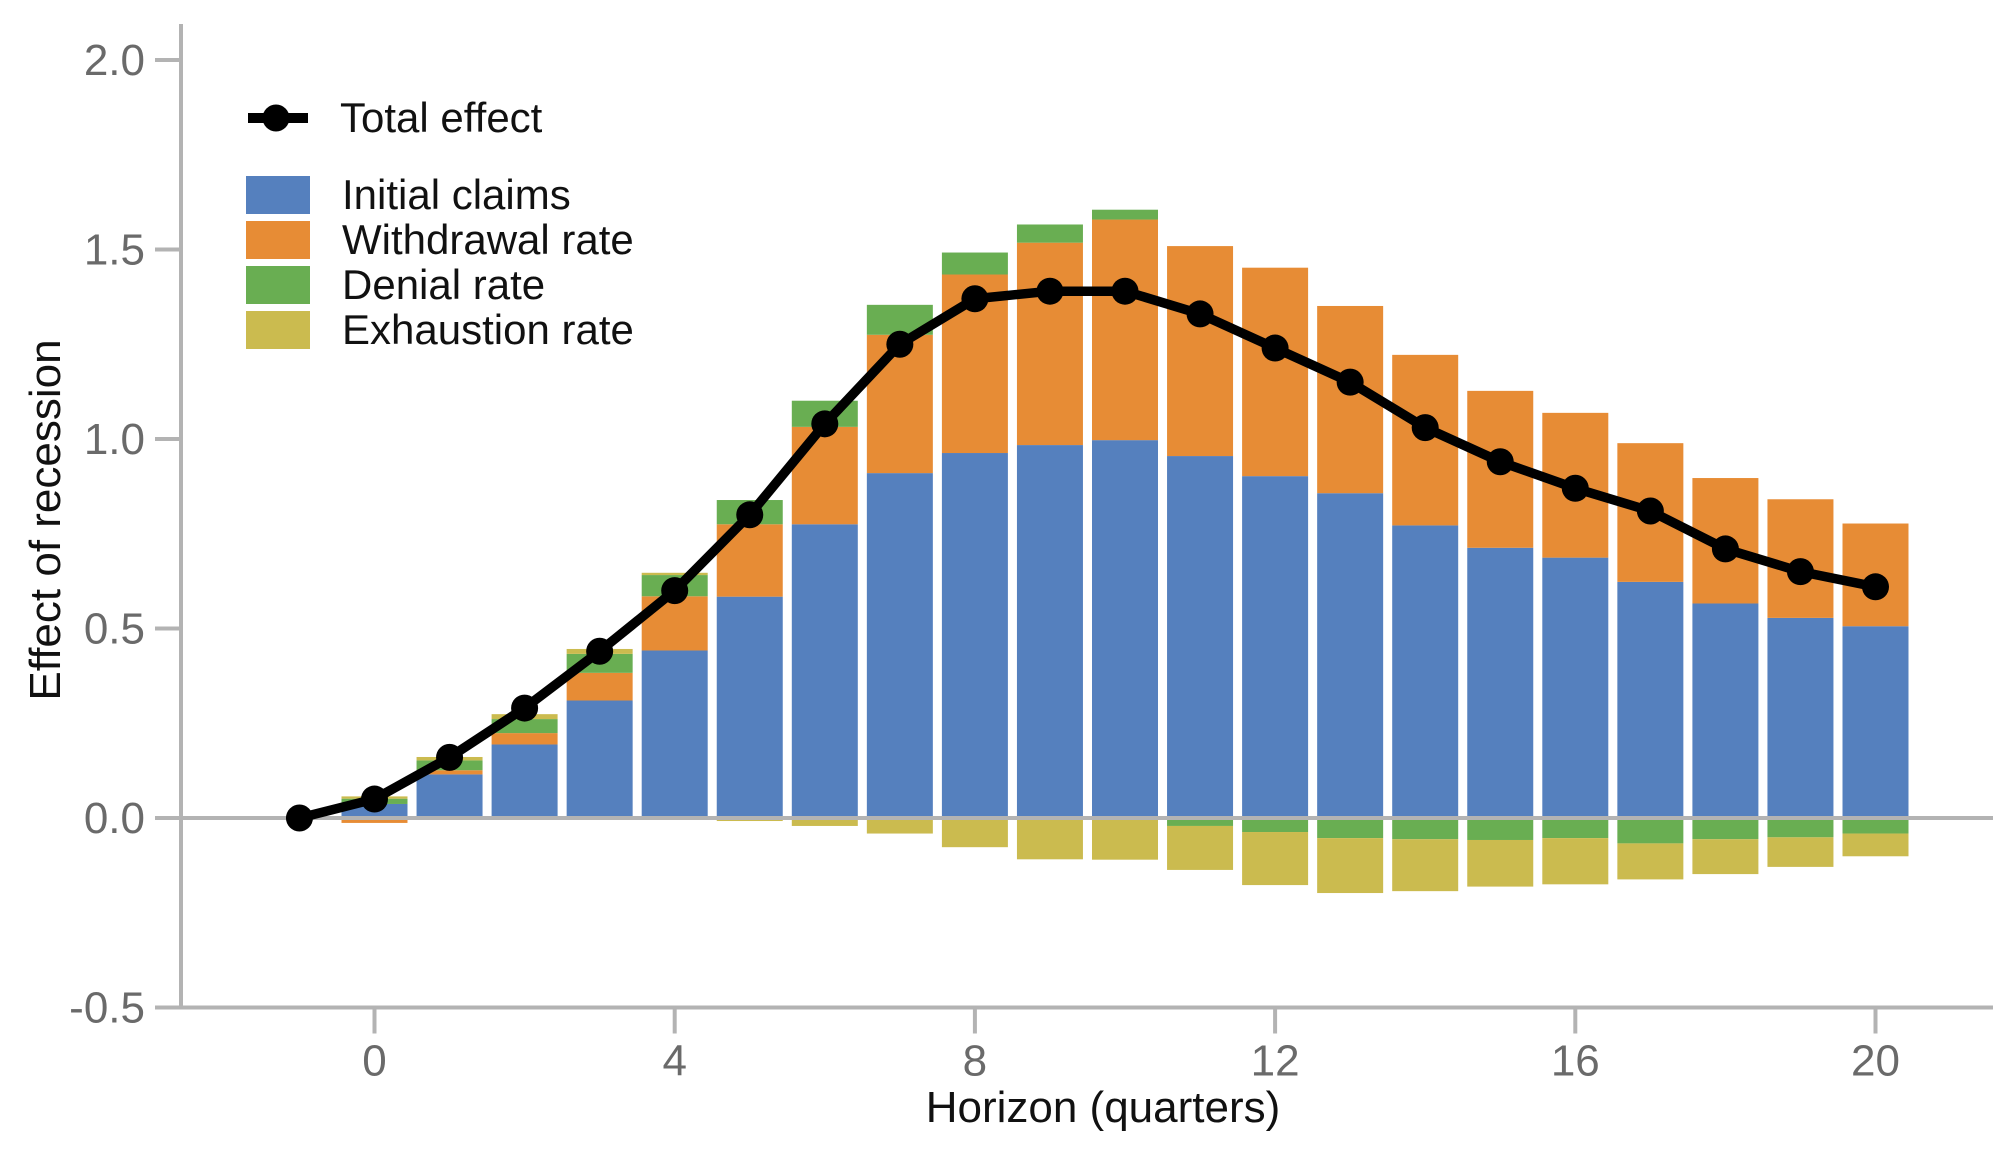 The image size is (2016, 1152). Describe the element at coordinates (488, 239) in the screenshot. I see `legend-label-withdrawal-rate: Withdrawal rate` at that location.